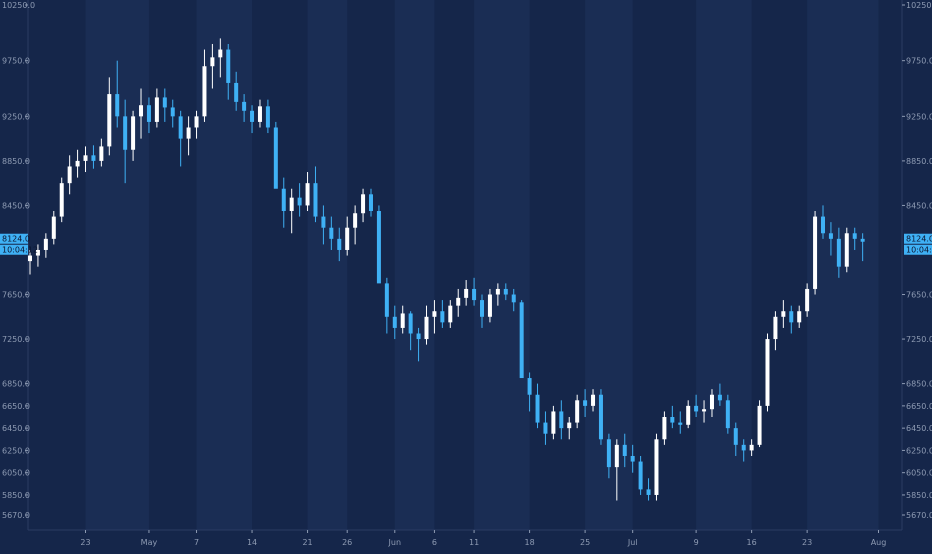 This screenshot has width=932, height=554. What do you see at coordinates (919, 450) in the screenshot?
I see `y-tick-label-right: 6250.0` at bounding box center [919, 450].